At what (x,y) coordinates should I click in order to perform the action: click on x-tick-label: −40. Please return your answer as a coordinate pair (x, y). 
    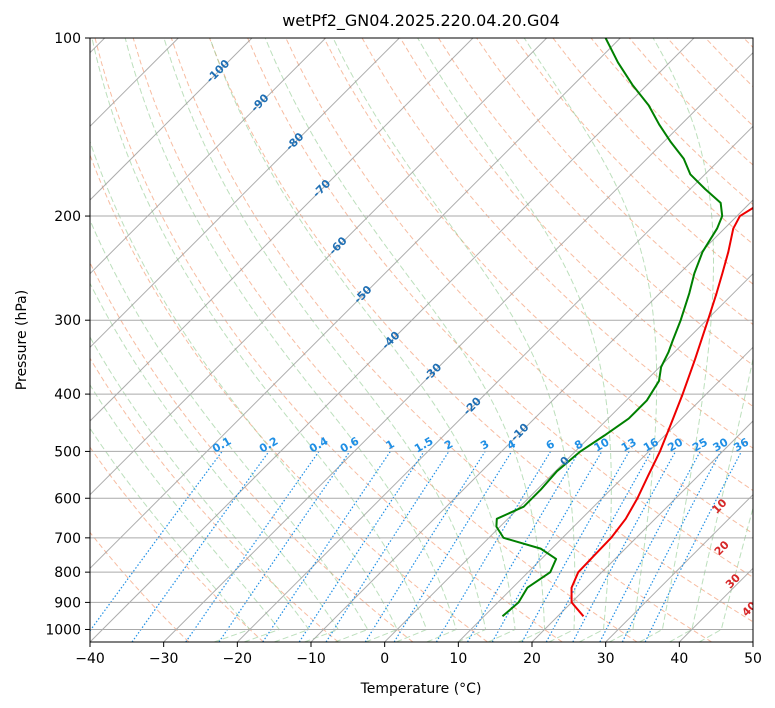
    Looking at the image, I should click on (90, 659).